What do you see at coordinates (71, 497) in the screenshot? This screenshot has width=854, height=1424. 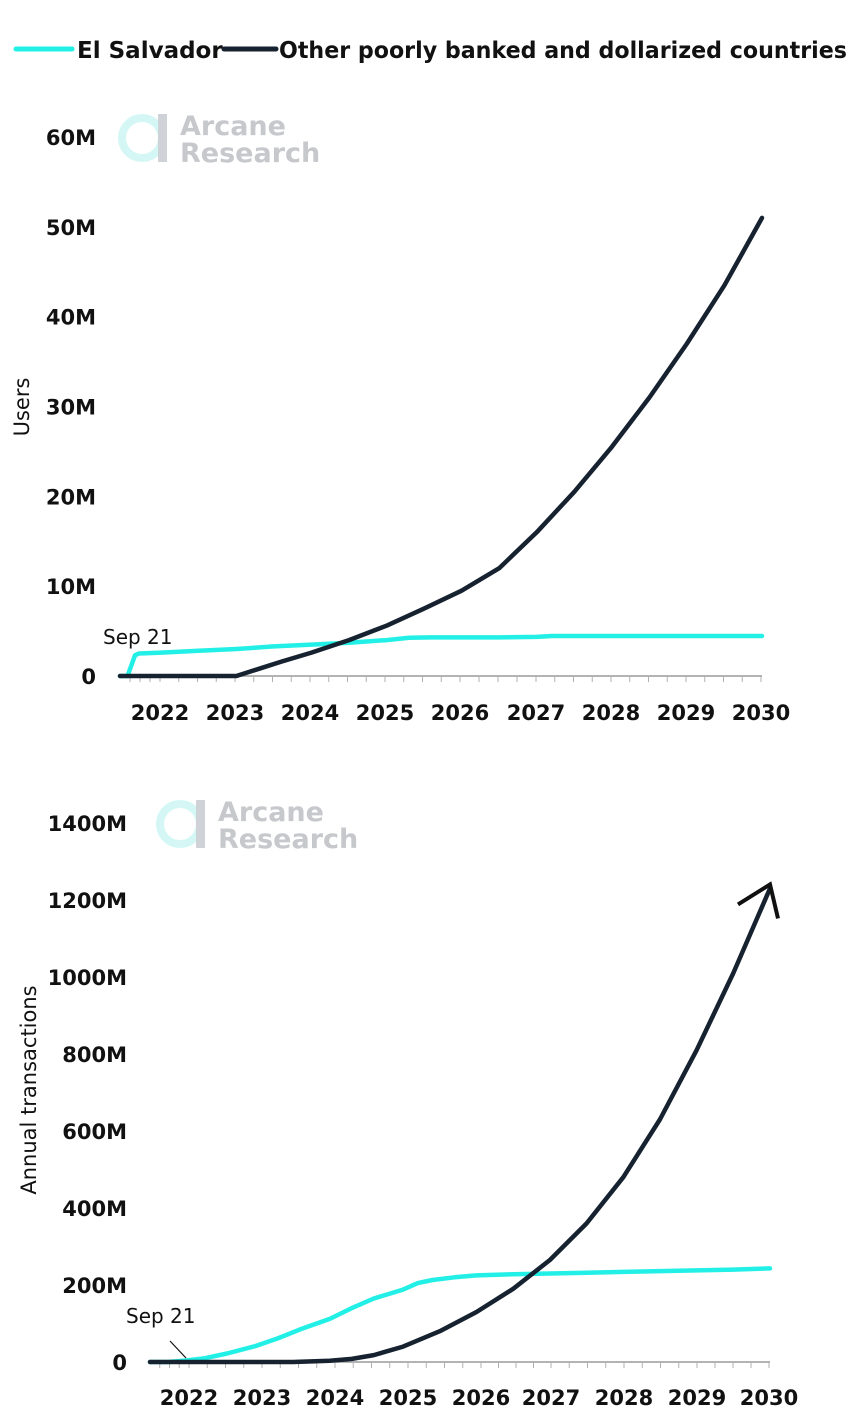 I see `y-tick-label: 20M` at bounding box center [71, 497].